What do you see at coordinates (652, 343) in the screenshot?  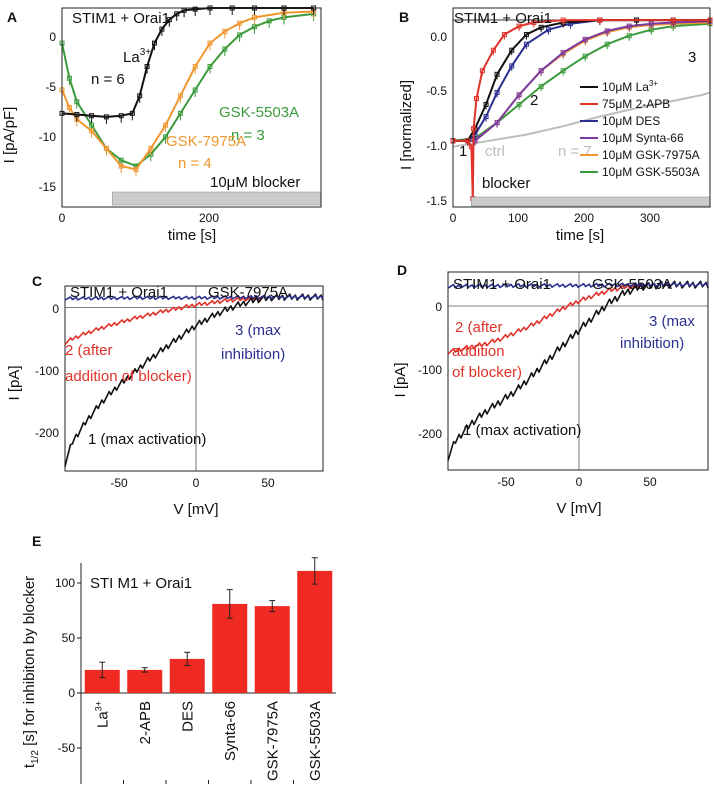 I see `panel-d-ann-3b: inhibition)` at bounding box center [652, 343].